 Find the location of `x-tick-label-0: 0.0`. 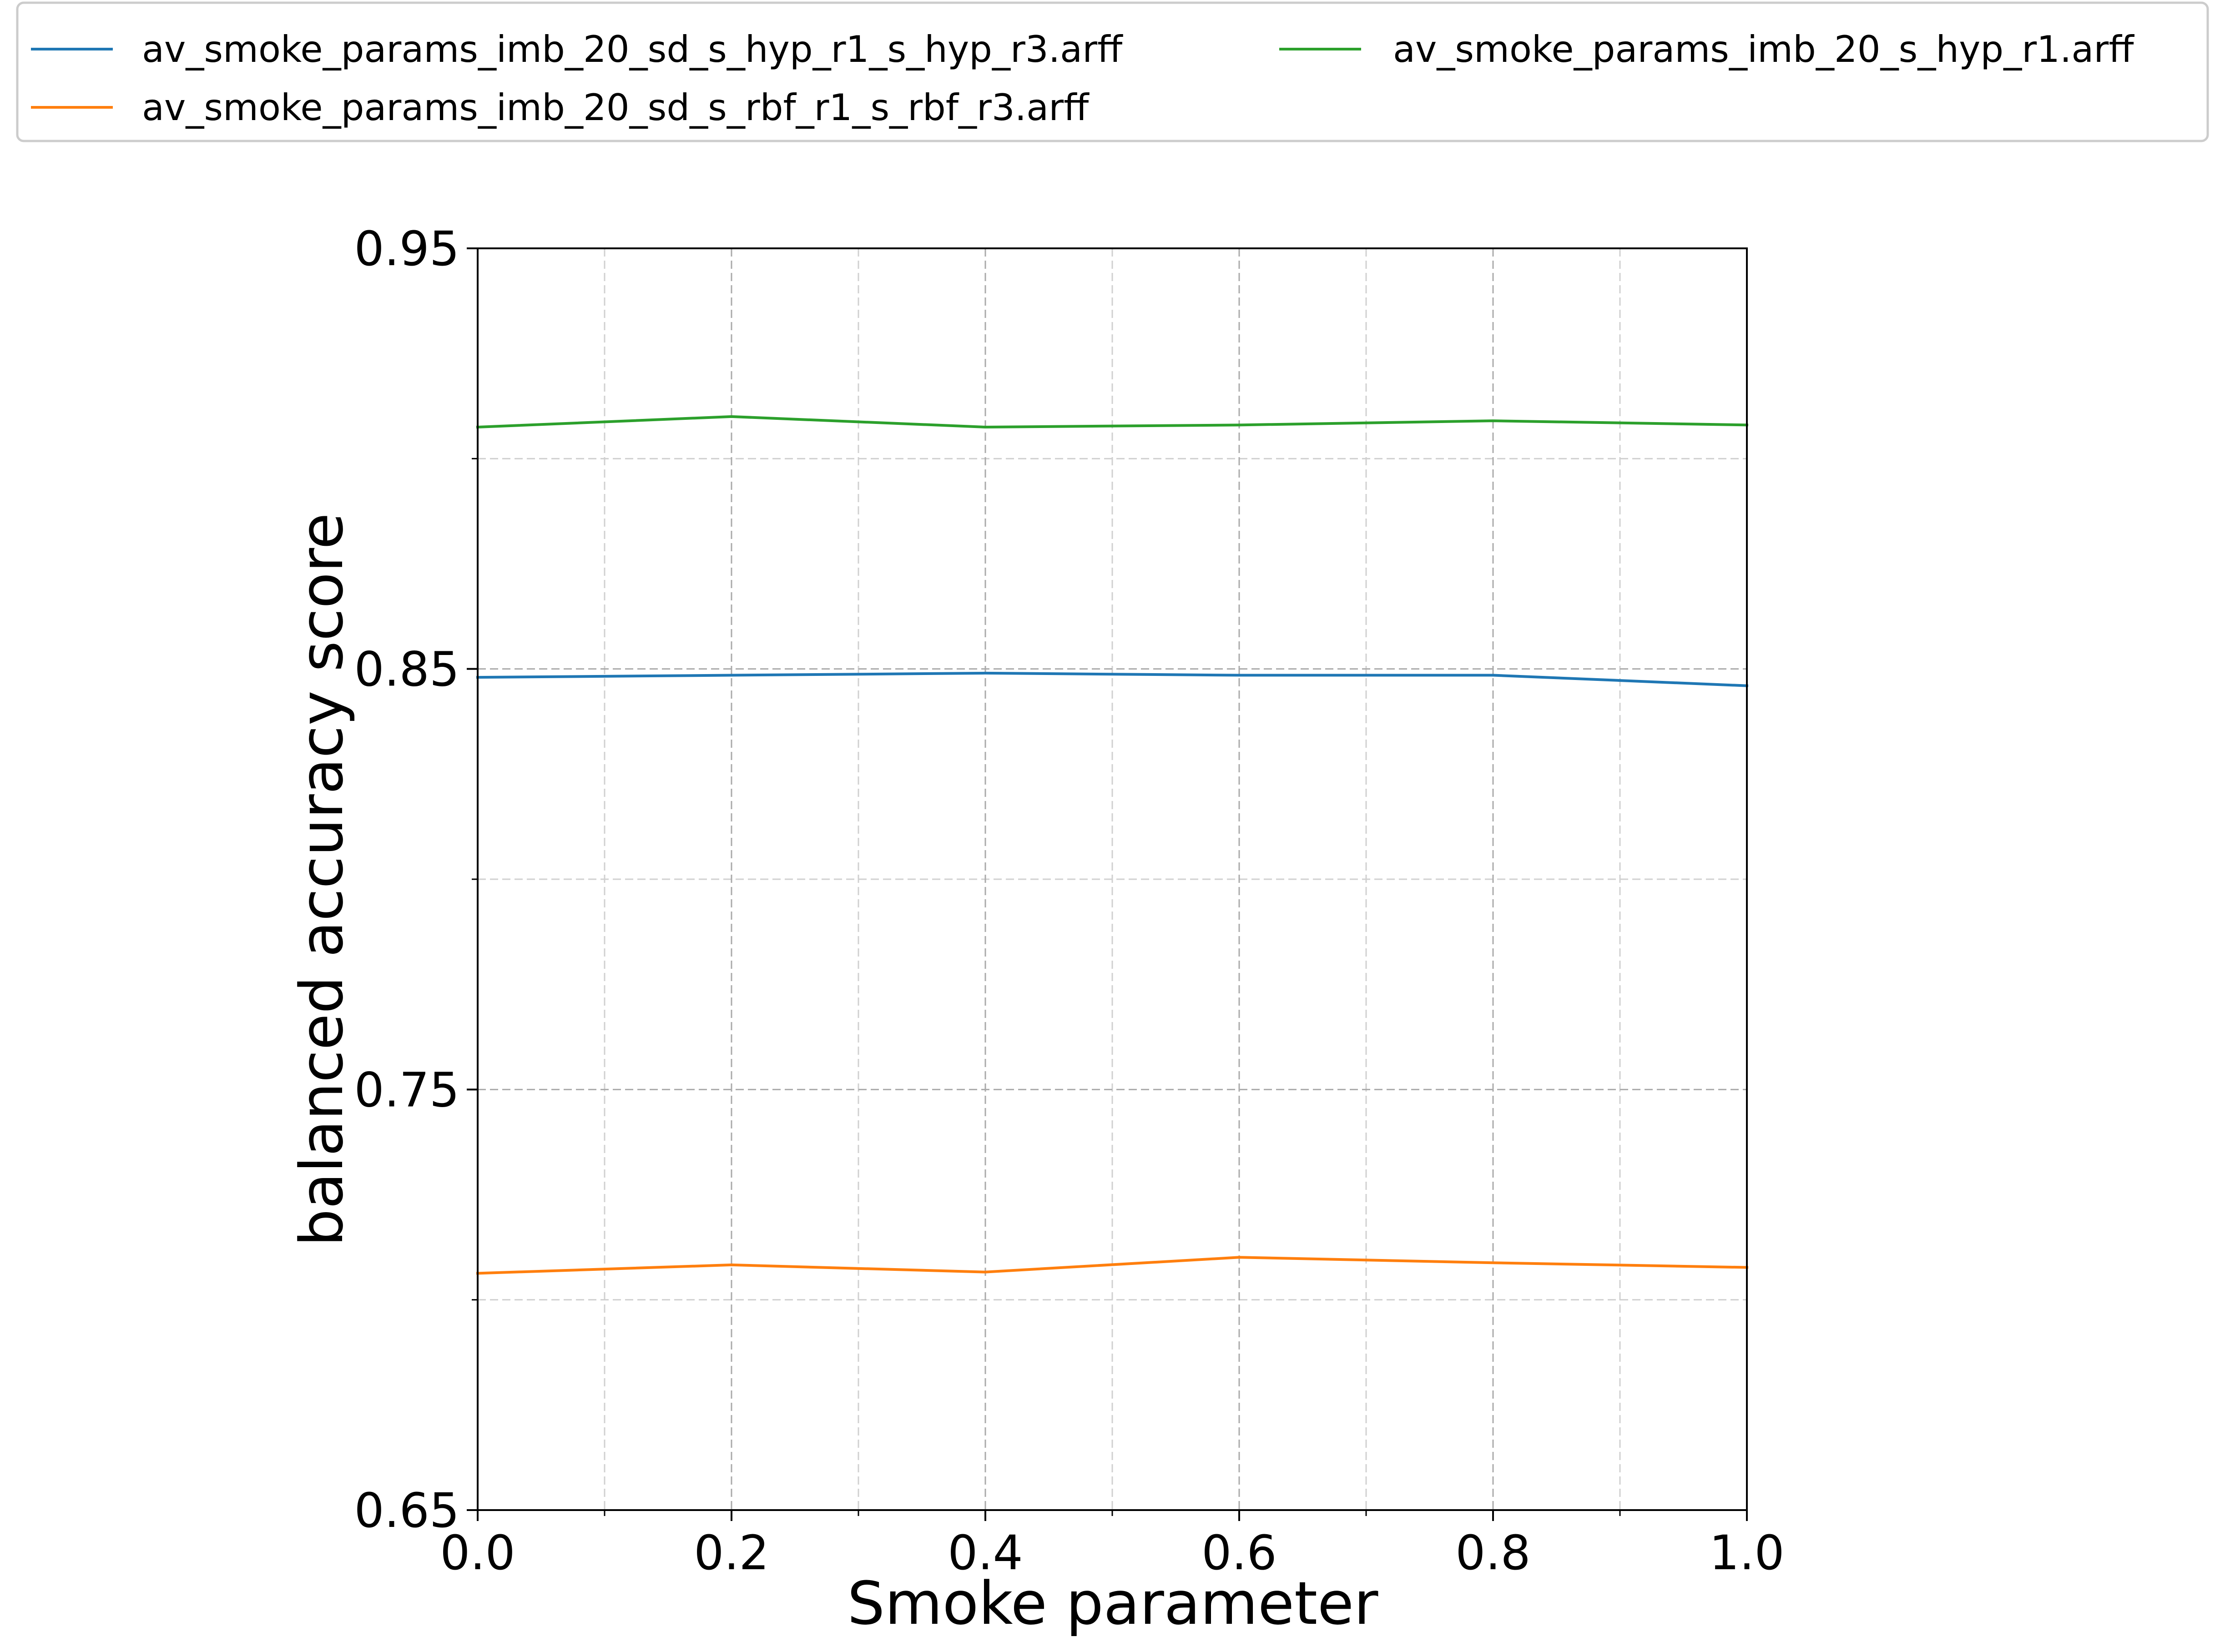

x-tick-label-0: 0.0 is located at coordinates (478, 1553).